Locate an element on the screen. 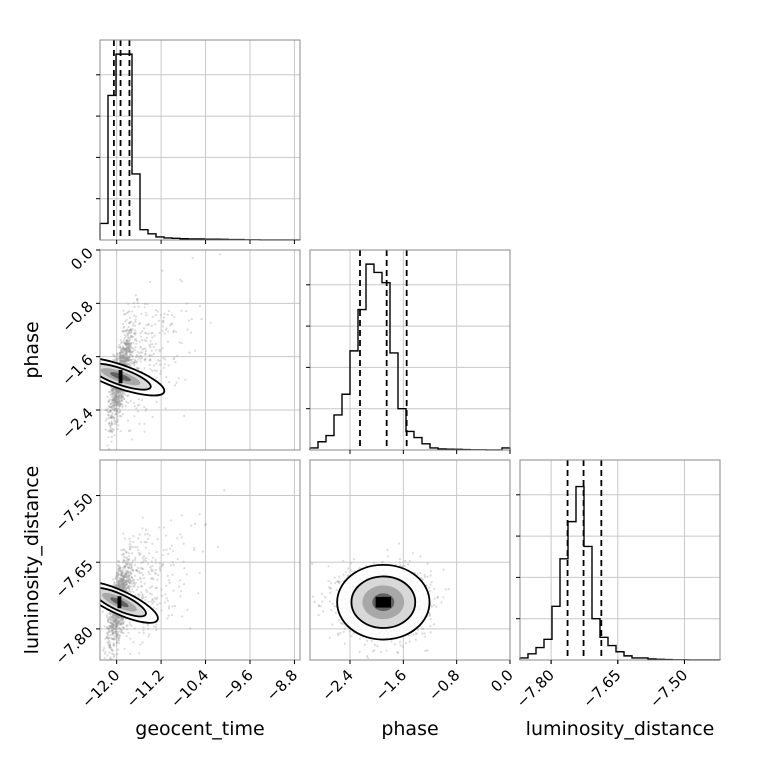 This screenshot has height=760, width=760. xtick-label-phase: −0.8 is located at coordinates (444, 685).